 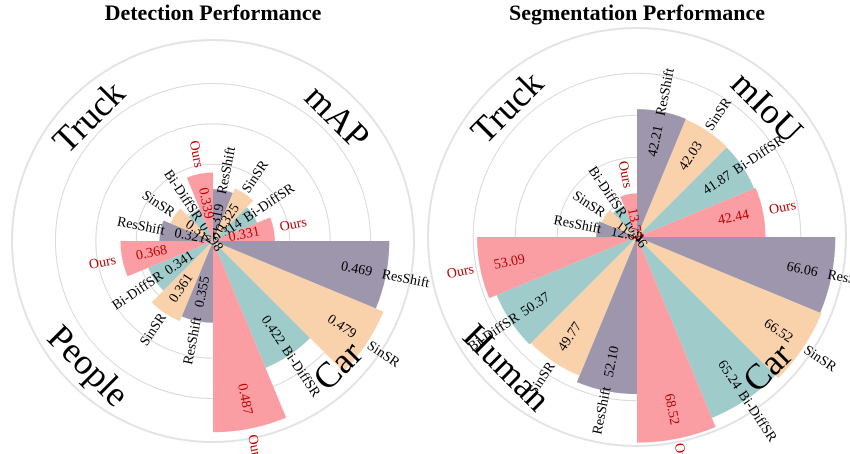 What do you see at coordinates (244, 399) in the screenshot?
I see `value-label-car-ours: 0.487` at bounding box center [244, 399].